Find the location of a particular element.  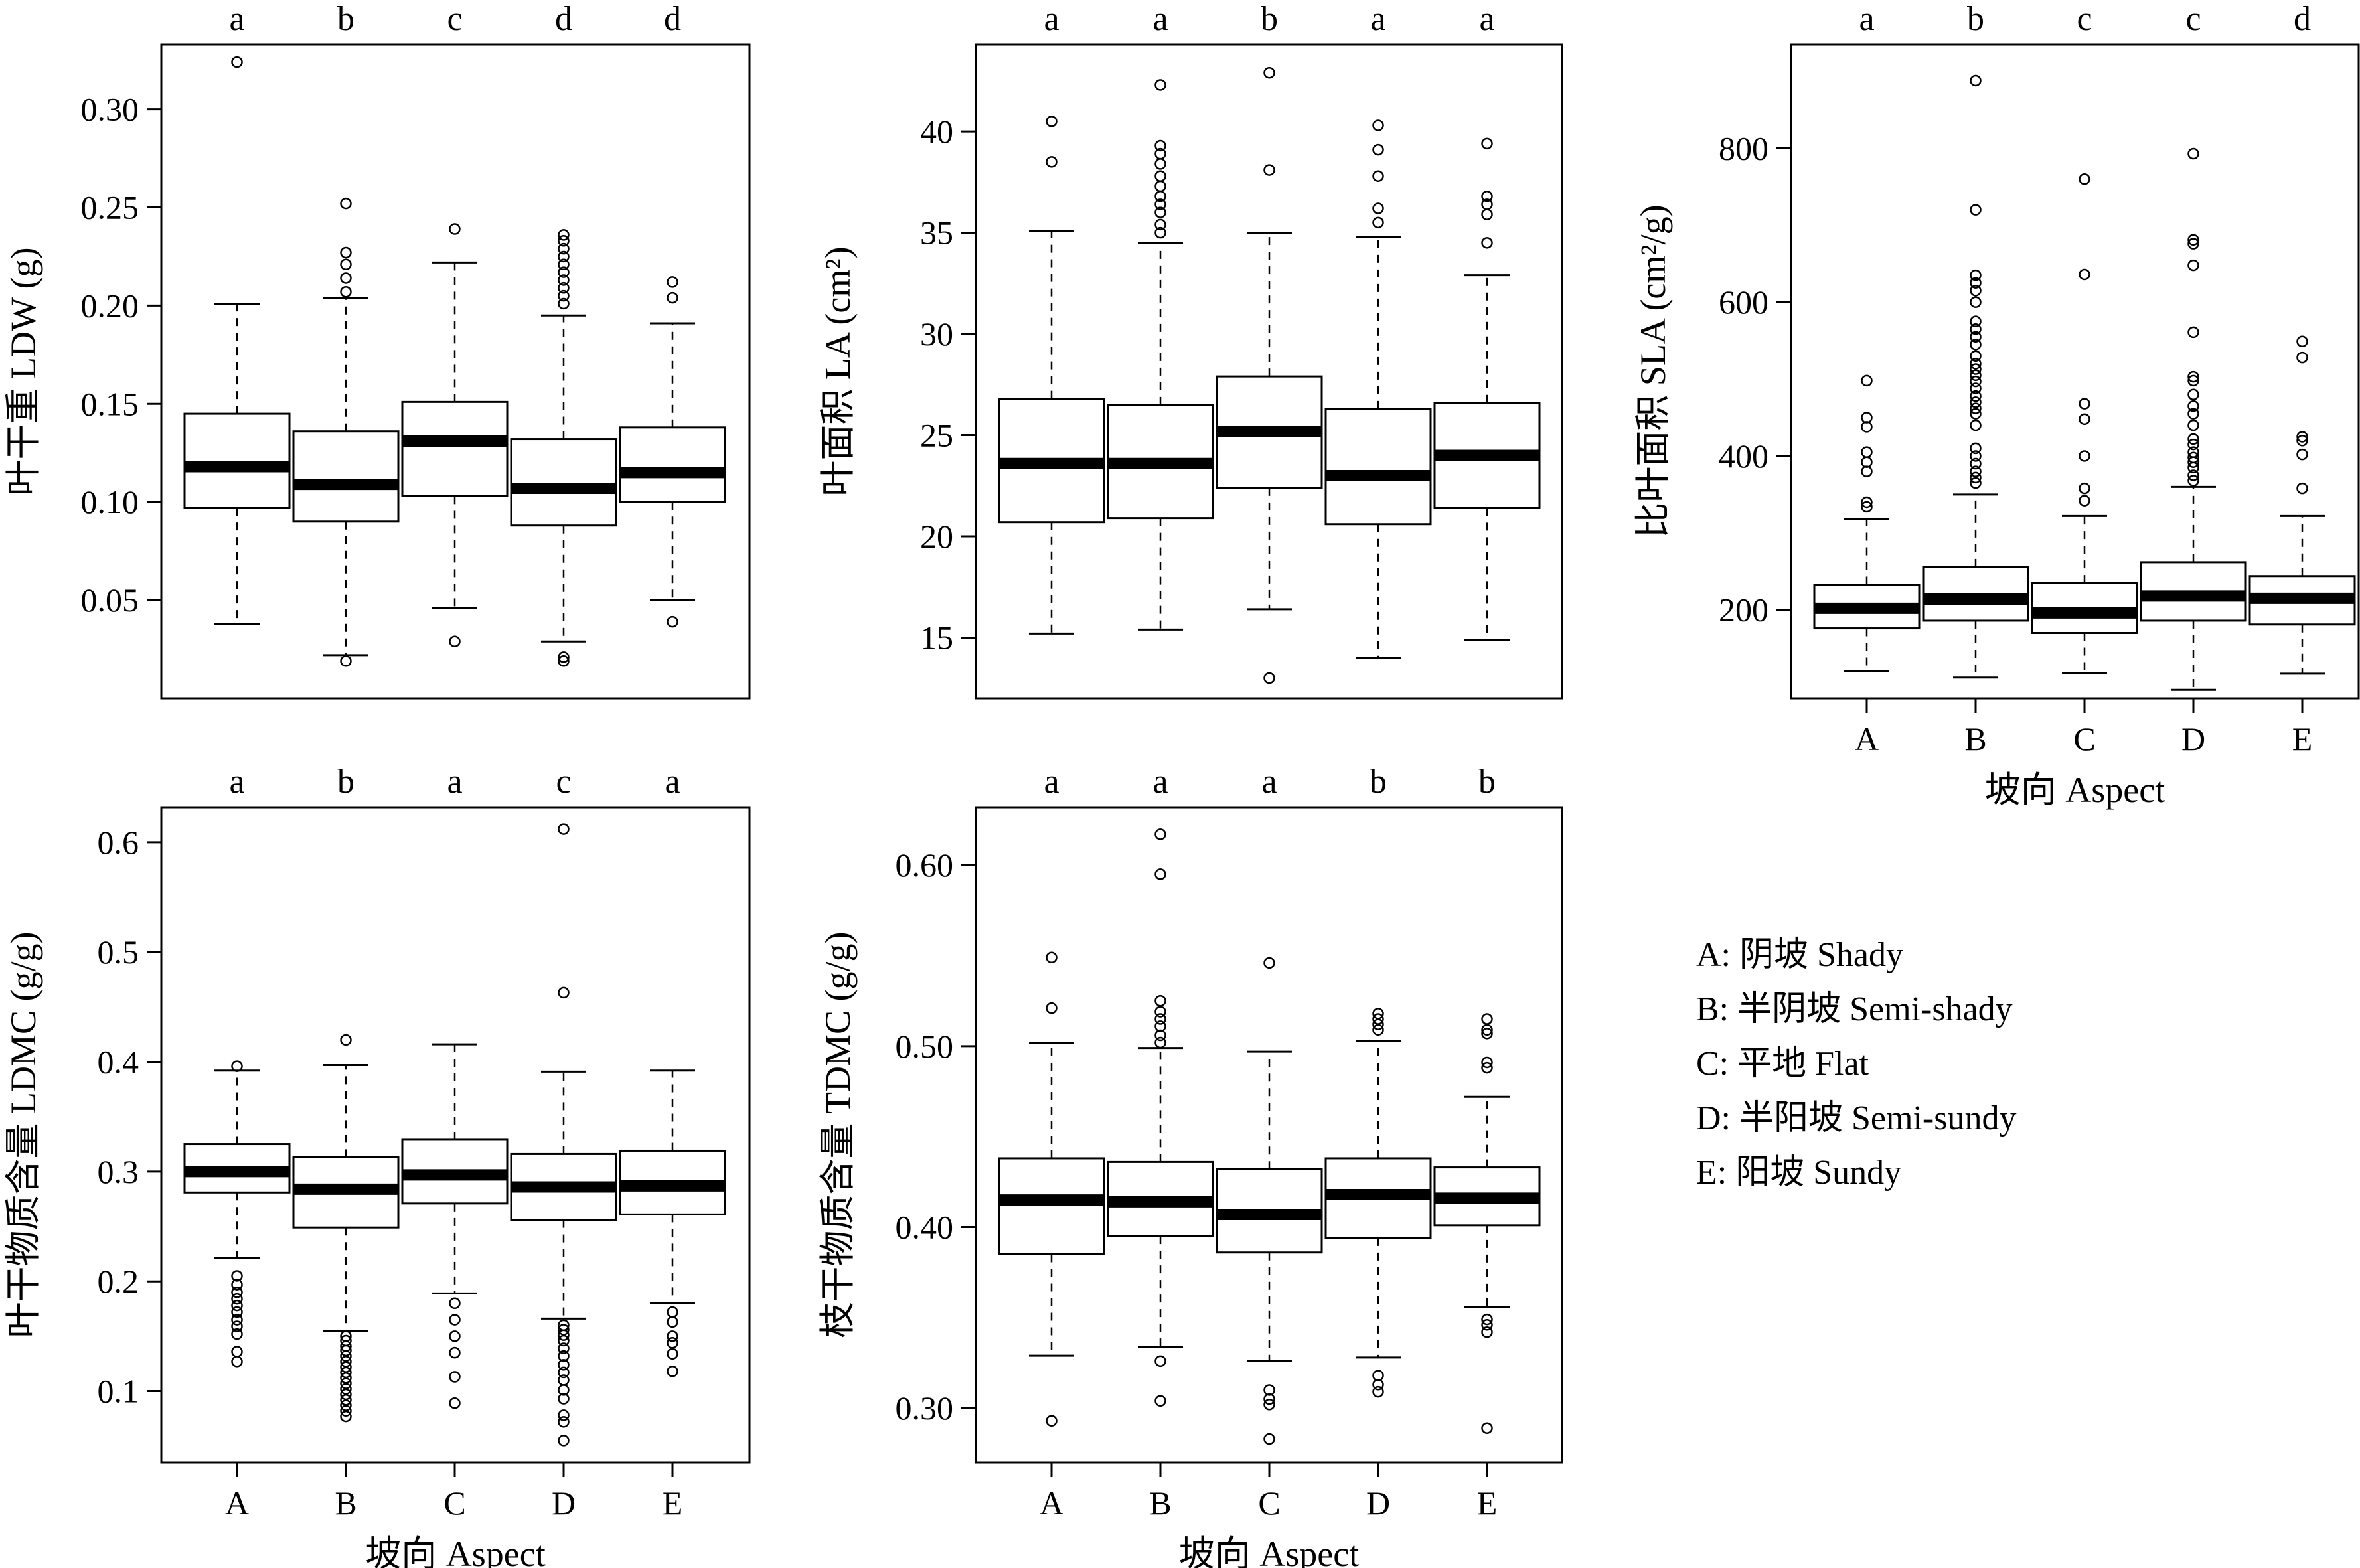

x-tick-label: E is located at coordinates (1487, 1503).